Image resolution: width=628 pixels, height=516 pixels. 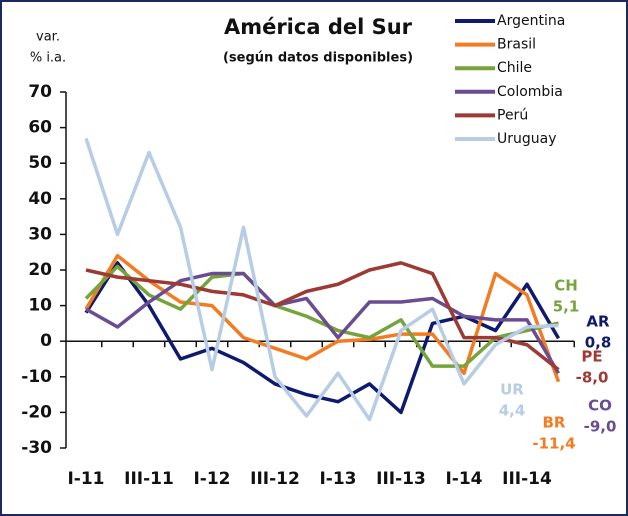 I want to click on y-tick-label: -20, so click(x=36, y=412).